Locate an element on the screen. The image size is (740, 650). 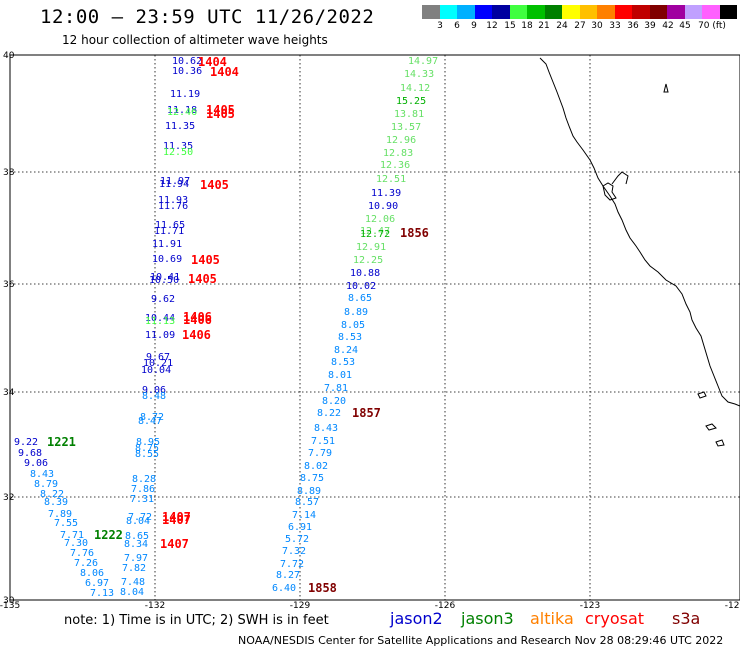
satellite-name: cryosat is located at coordinates (615, 618).